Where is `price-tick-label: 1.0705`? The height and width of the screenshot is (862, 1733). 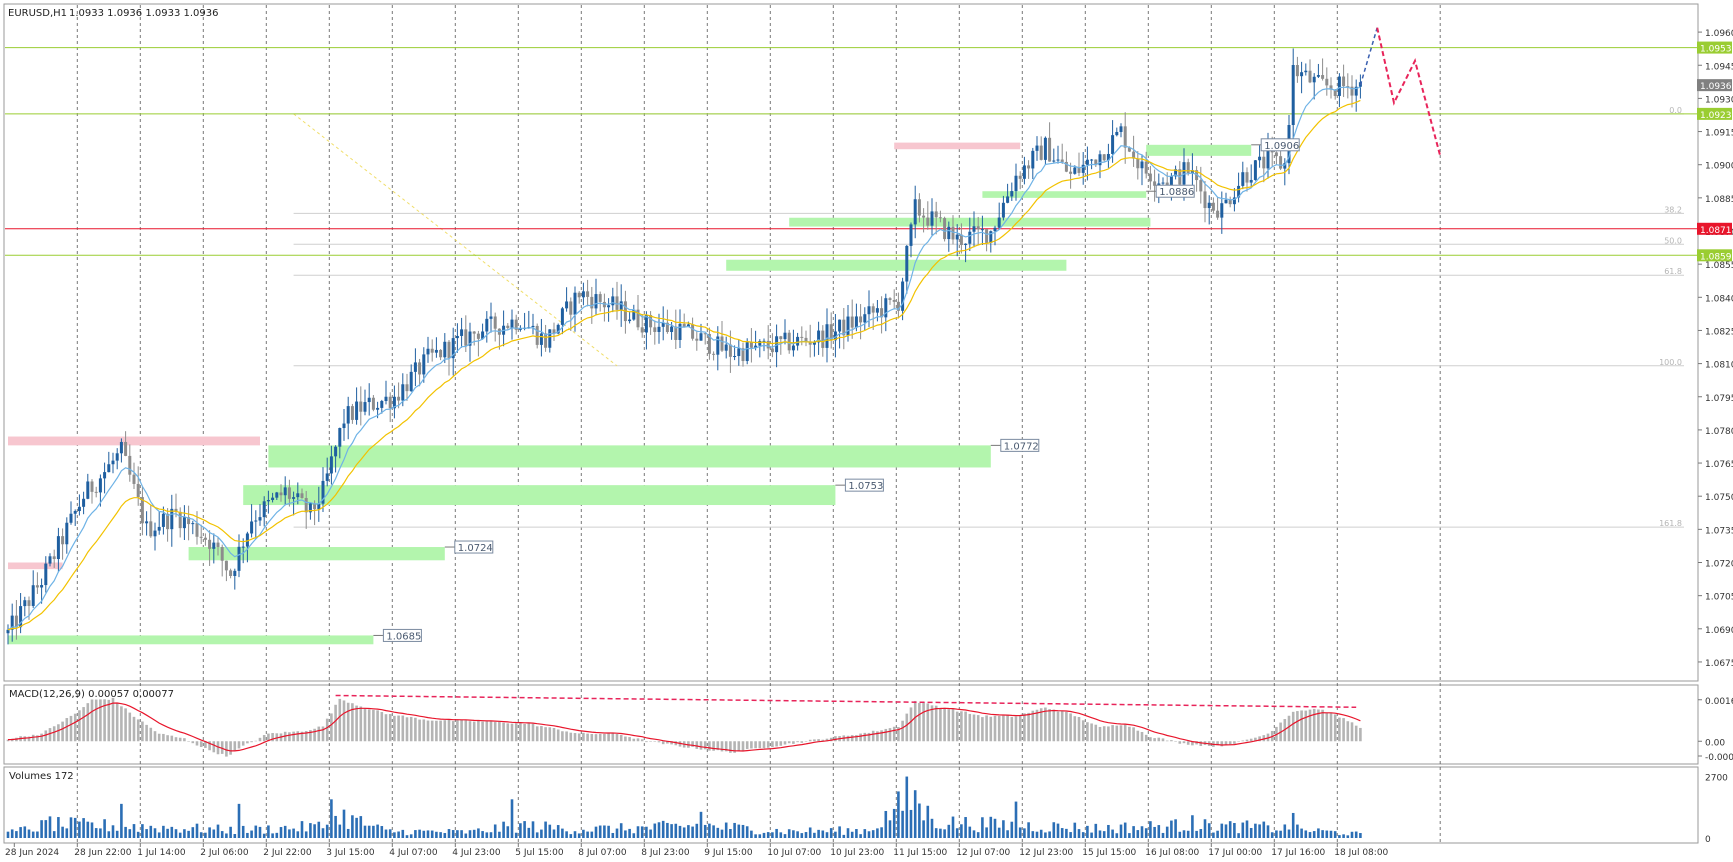
price-tick-label: 1.0705 is located at coordinates (1719, 598).